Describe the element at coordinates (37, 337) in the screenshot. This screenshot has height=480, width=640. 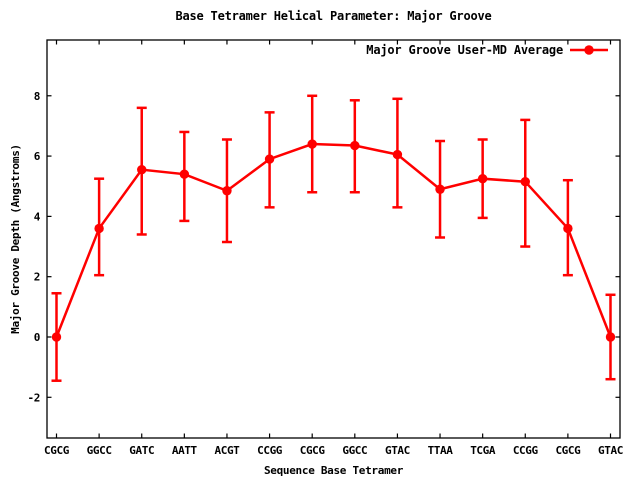
I see `y-tick-label: 0` at that location.